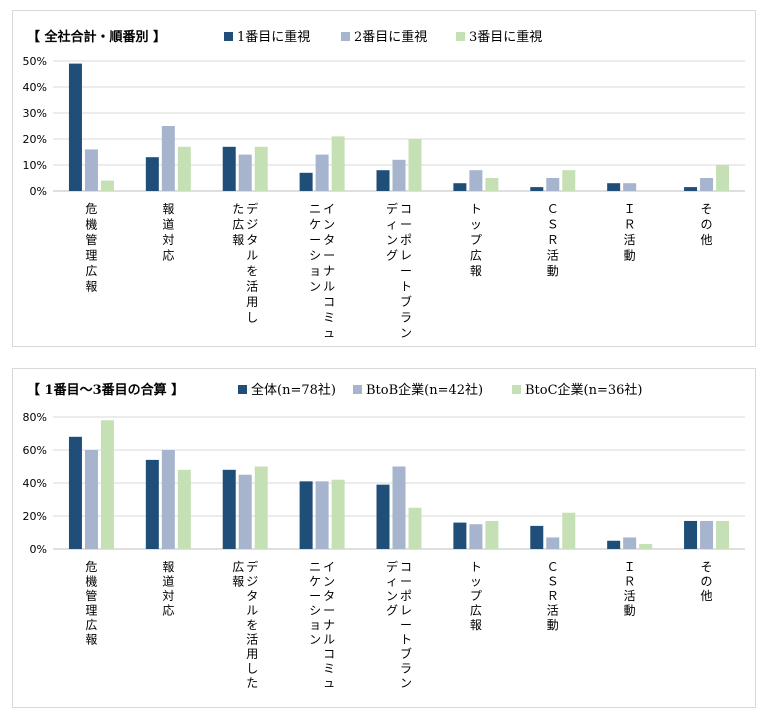 This screenshot has height=719, width=768. I want to click on y-tick-label: 80%, so click(35, 417).